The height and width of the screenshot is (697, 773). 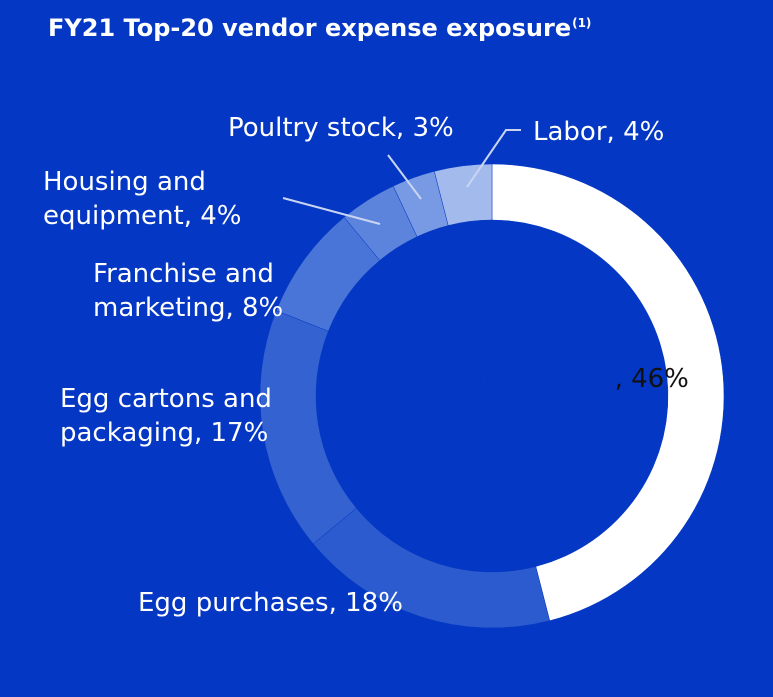 What do you see at coordinates (341, 128) in the screenshot?
I see `slice-label-poultry-stock: Poultry stock, 3%` at bounding box center [341, 128].